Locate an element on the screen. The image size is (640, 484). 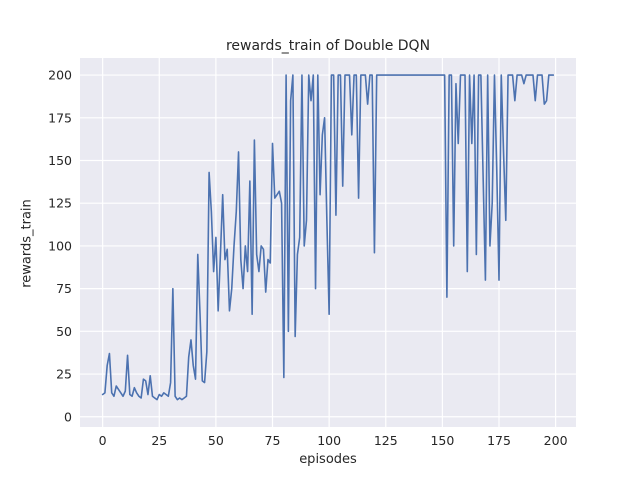
y-tick-label: 25 is located at coordinates (64, 374).